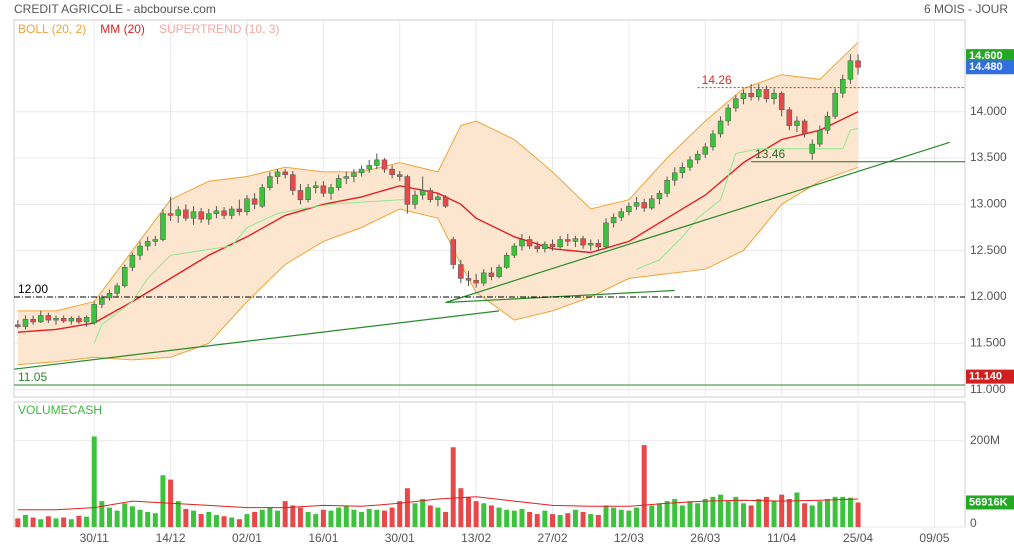  Describe the element at coordinates (629, 538) in the screenshot. I see `x-tick-label: 12/03` at that location.